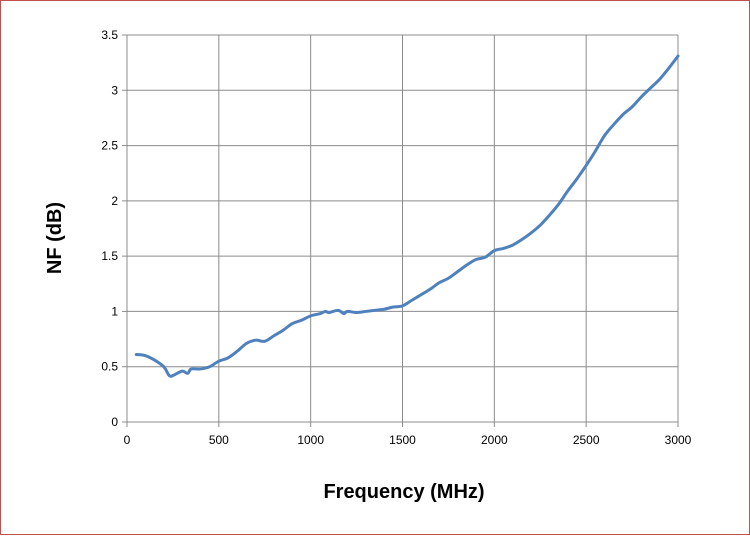  Describe the element at coordinates (114, 311) in the screenshot. I see `y-tick-label: 1` at that location.